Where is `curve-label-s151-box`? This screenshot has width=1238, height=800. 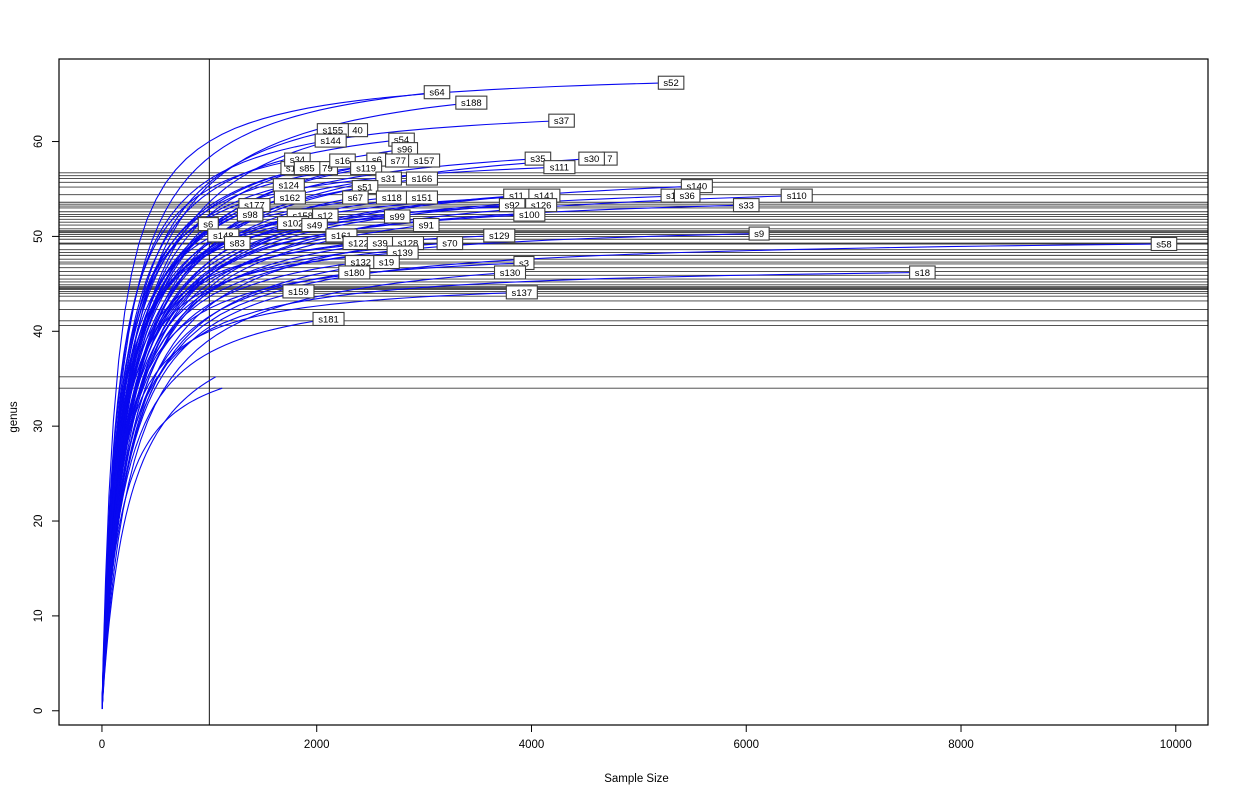
curve-label-s151-box is located at coordinates (422, 197).